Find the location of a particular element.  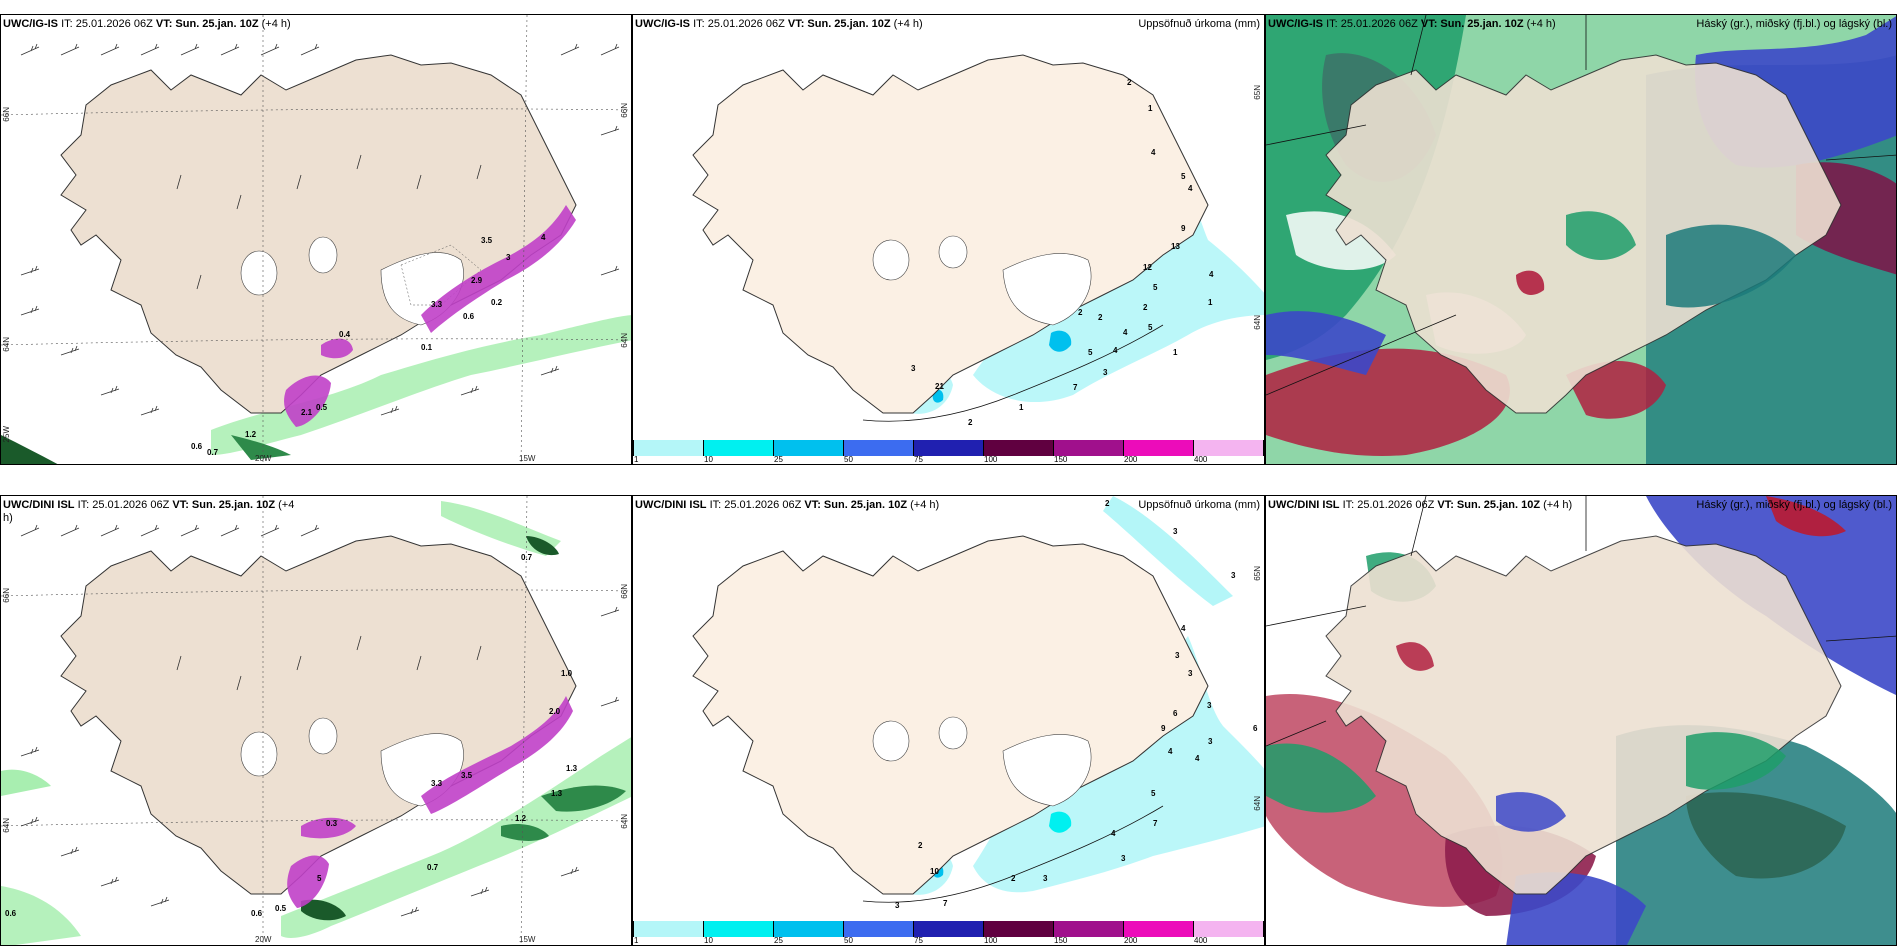

precip-purple-area is located at coordinates (498, 269).